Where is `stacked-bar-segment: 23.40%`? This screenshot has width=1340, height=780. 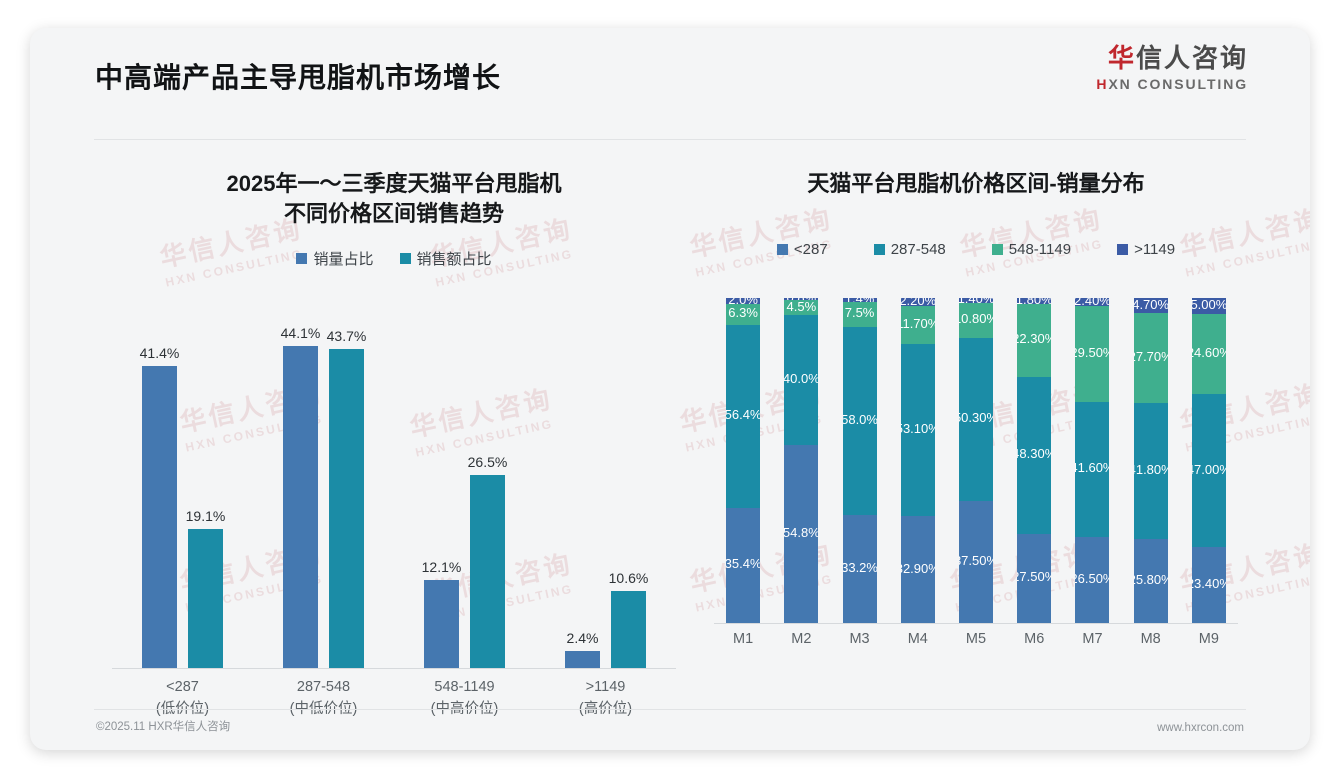 stacked-bar-segment: 23.40% is located at coordinates (1208, 584).